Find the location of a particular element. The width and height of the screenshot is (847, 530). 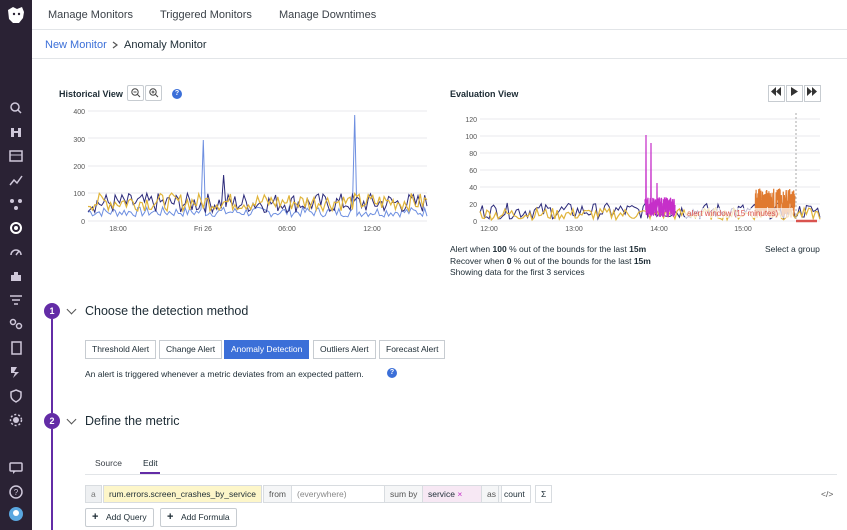

threshold-alert-option: Threshold Alert is located at coordinates (121, 349).